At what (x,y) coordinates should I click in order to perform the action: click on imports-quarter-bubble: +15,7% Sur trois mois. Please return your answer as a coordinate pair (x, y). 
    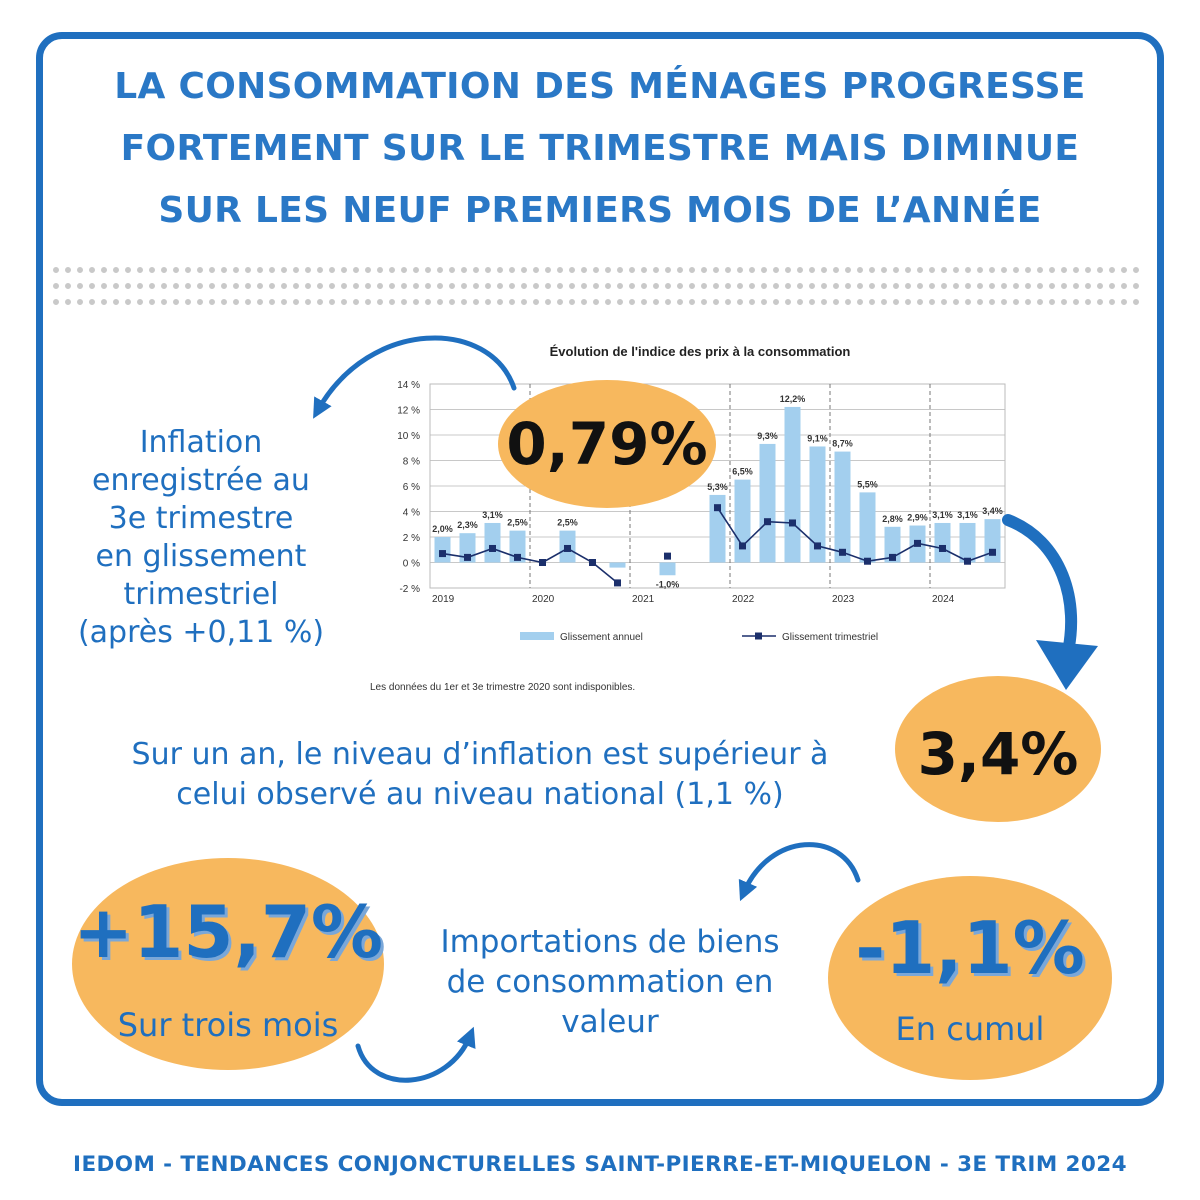
    Looking at the image, I should click on (228, 964).